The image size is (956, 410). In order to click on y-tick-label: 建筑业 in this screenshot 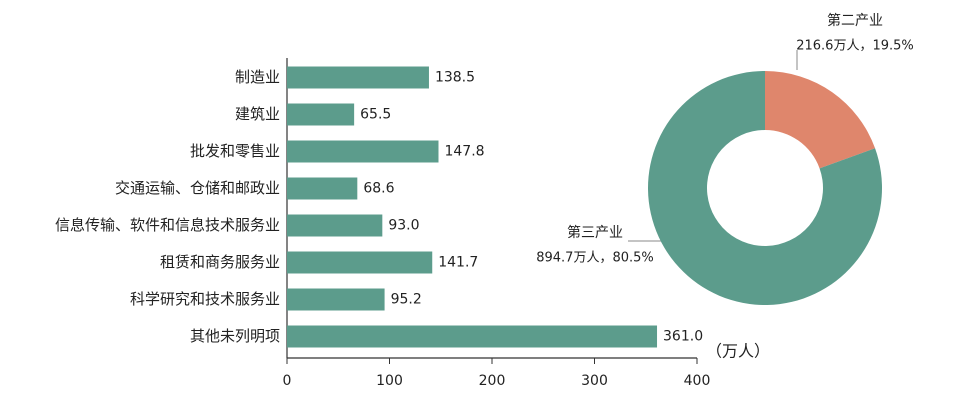, I will do `click(257, 114)`.